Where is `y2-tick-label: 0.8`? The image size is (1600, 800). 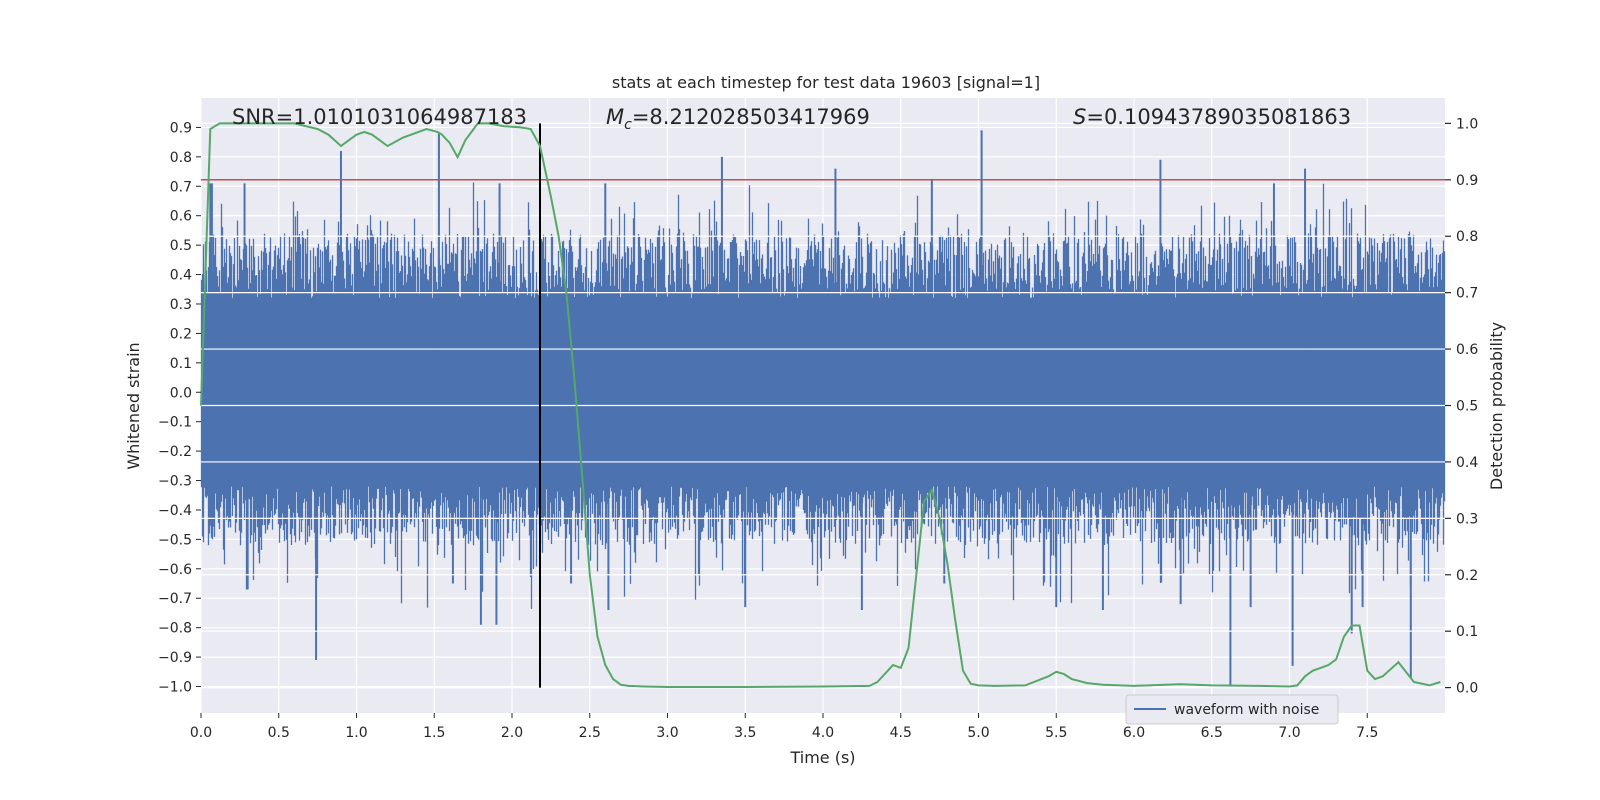
y2-tick-label: 0.8 is located at coordinates (1467, 237).